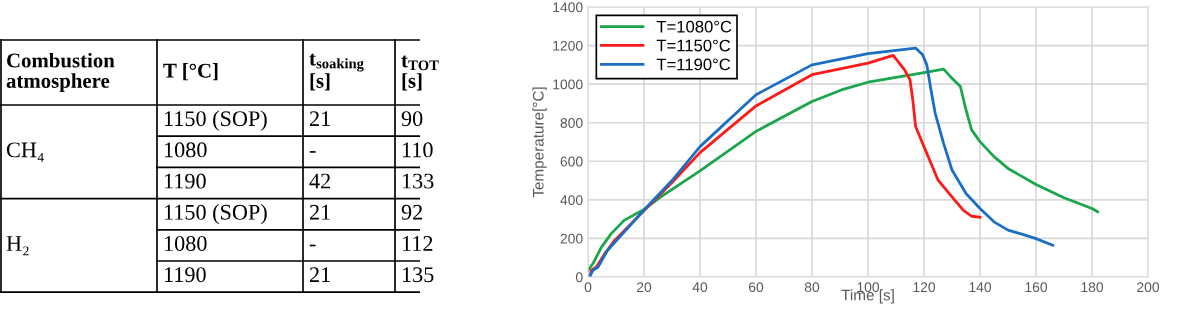 The height and width of the screenshot is (319, 1200). Describe the element at coordinates (190, 72) in the screenshot. I see `text: T [°C]` at that location.